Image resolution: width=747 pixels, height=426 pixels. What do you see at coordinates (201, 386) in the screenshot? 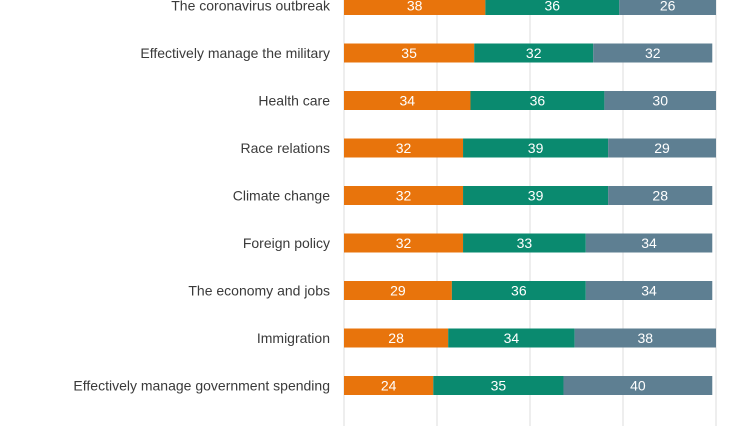
I see `category-label: Effectively manage government spending` at bounding box center [201, 386].